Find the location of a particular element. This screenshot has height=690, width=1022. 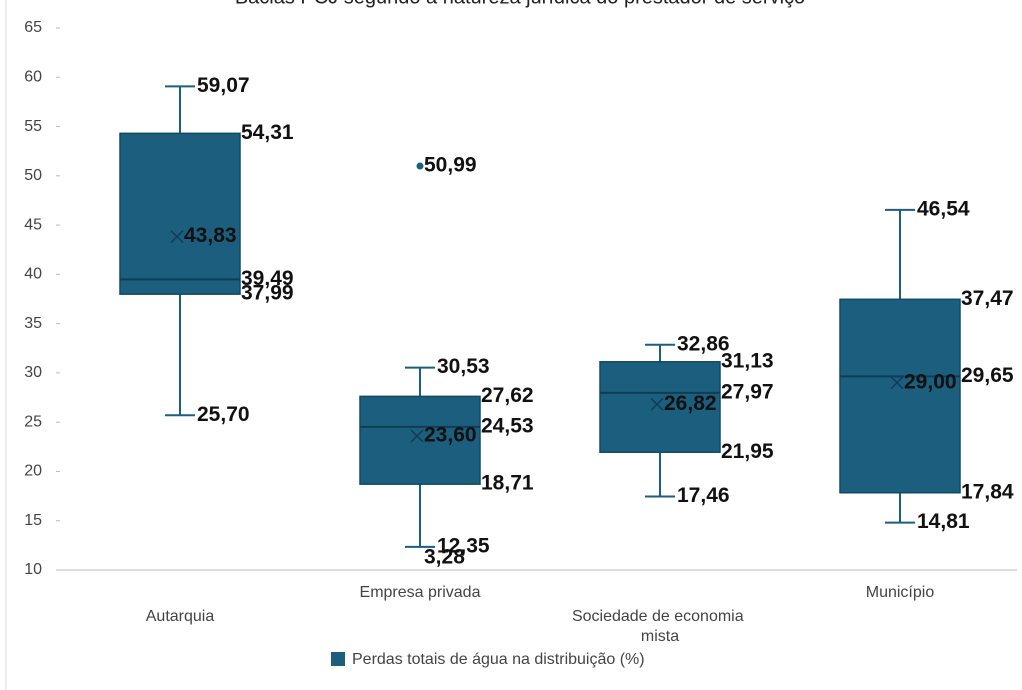

data-label: 37,99 is located at coordinates (267, 293).